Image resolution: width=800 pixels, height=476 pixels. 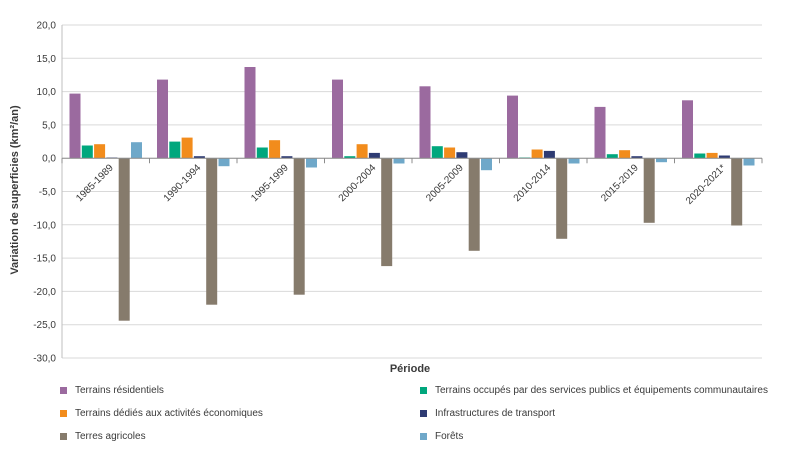 I want to click on legend-item: Terres agricoles, so click(x=240, y=436).